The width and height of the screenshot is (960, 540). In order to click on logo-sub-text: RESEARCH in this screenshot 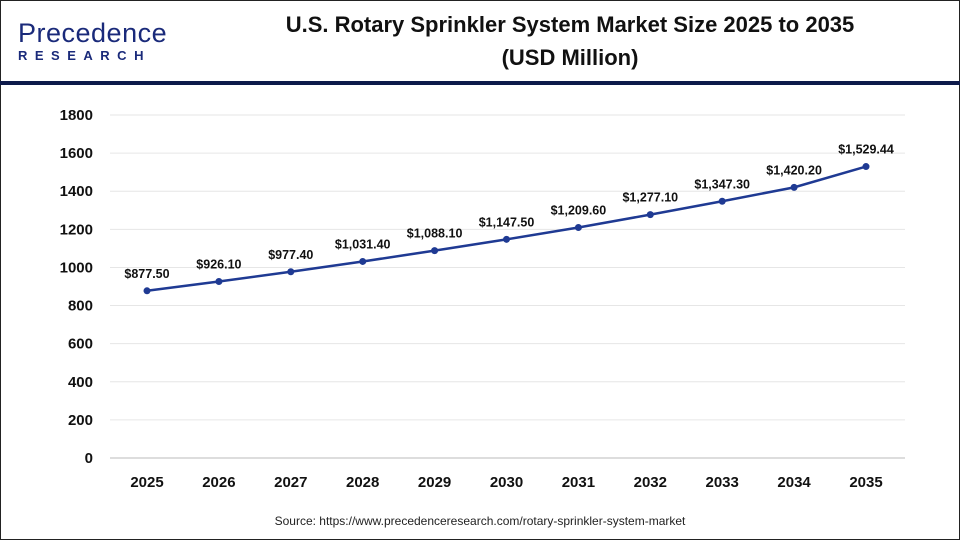, I will do `click(84, 55)`.